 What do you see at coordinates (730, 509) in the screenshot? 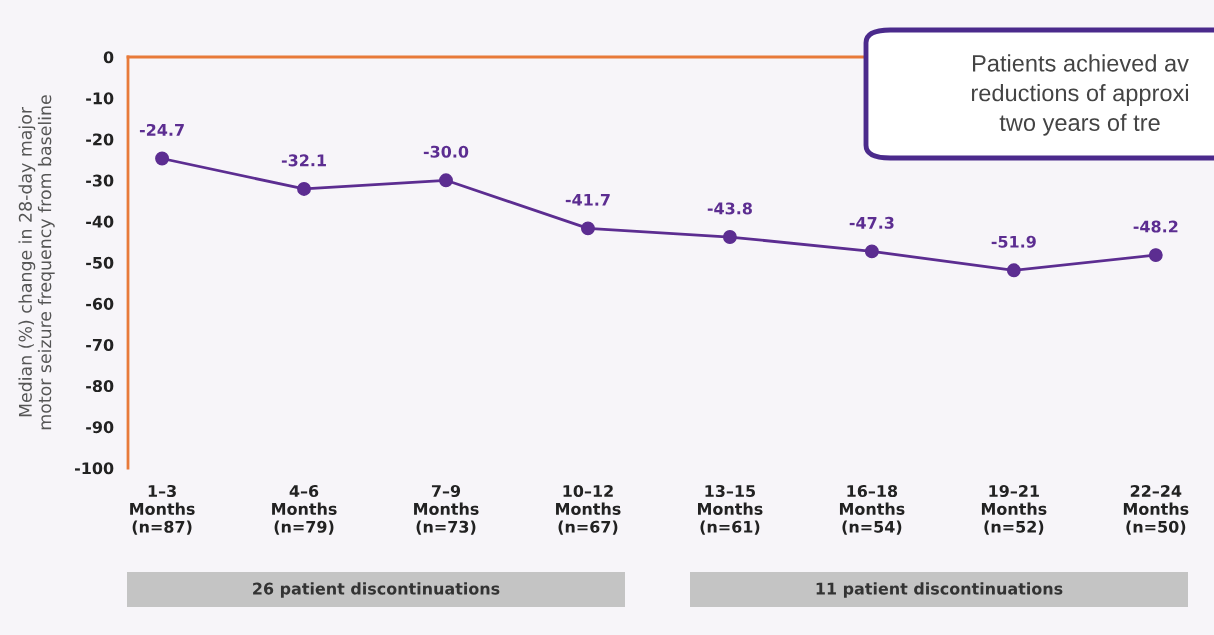
I see `x-tick-label: 13–15 Months (n=61)` at bounding box center [730, 509].